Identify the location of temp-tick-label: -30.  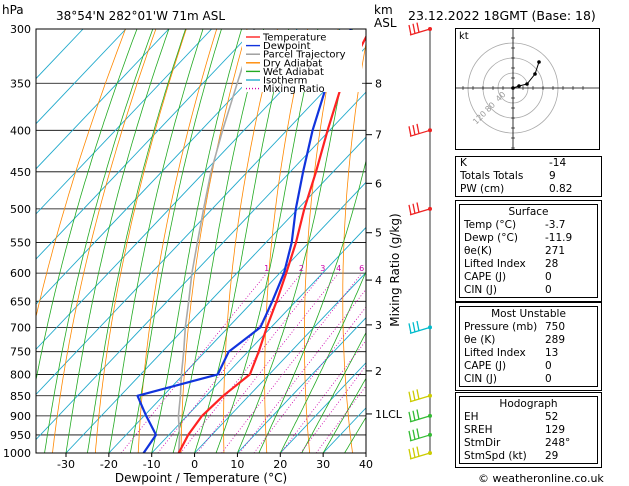
(66, 464).